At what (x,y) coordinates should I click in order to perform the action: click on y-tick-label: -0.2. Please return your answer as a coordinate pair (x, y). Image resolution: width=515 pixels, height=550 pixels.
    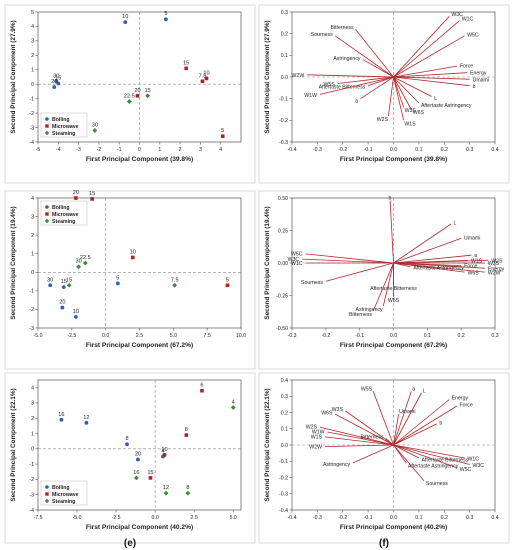
    Looking at the image, I should click on (283, 478).